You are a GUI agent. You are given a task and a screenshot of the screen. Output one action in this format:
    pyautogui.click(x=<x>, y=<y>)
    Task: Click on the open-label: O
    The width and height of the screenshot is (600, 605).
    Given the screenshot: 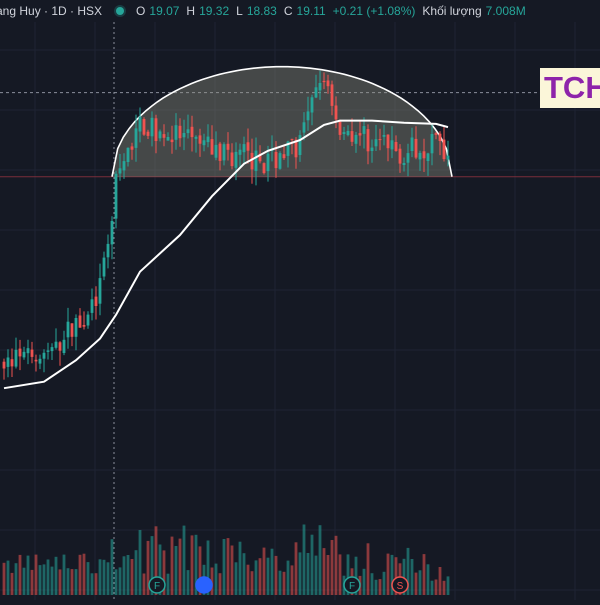 What is the action you would take?
    pyautogui.click(x=141, y=11)
    